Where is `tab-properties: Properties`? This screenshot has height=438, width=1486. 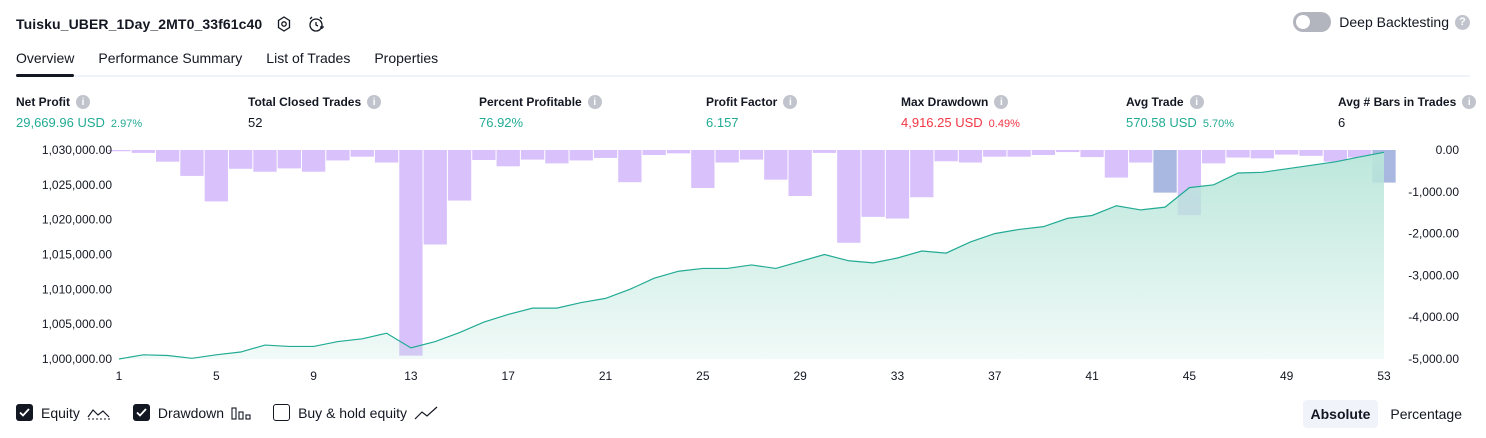 tab-properties: Properties is located at coordinates (406, 58).